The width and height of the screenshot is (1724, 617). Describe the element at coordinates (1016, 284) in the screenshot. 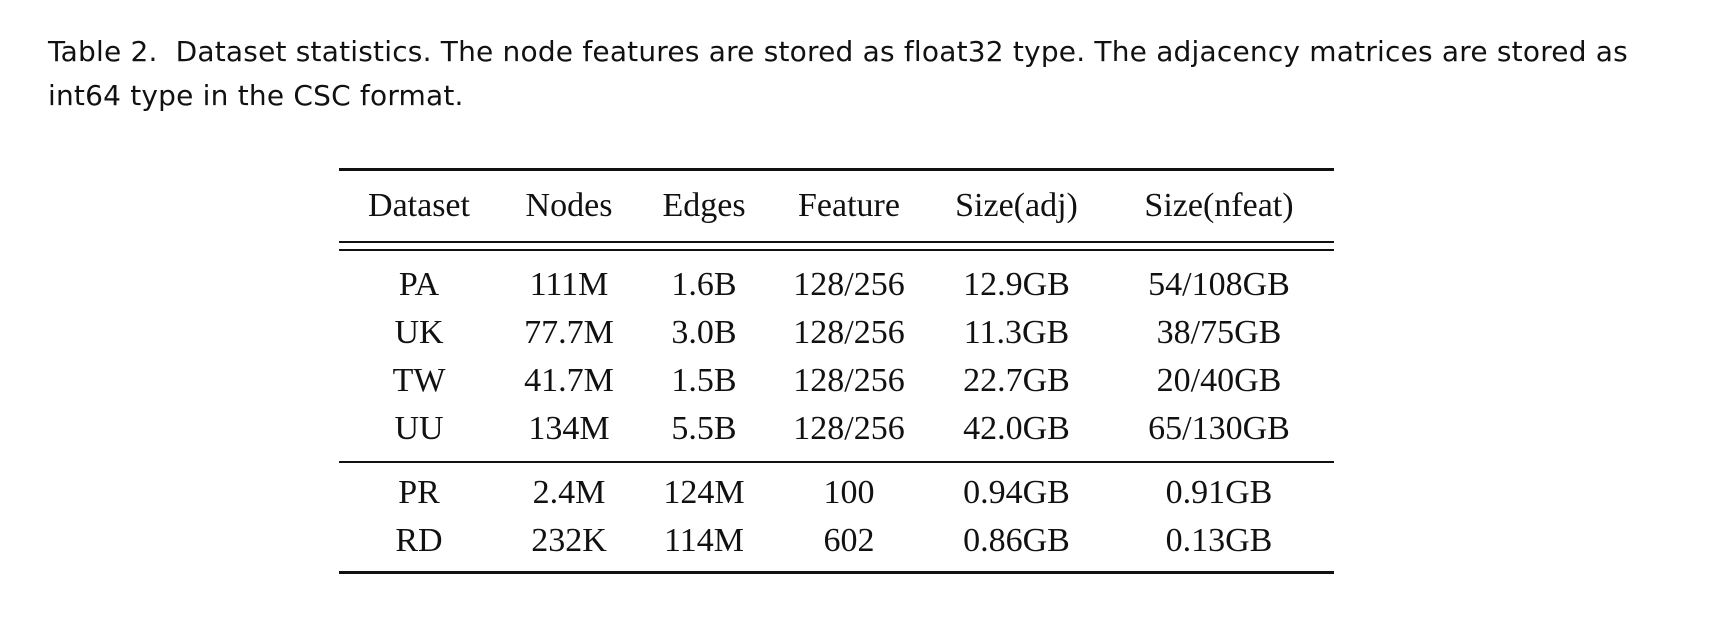

I see `cell-size-adj: 12.9GB` at that location.